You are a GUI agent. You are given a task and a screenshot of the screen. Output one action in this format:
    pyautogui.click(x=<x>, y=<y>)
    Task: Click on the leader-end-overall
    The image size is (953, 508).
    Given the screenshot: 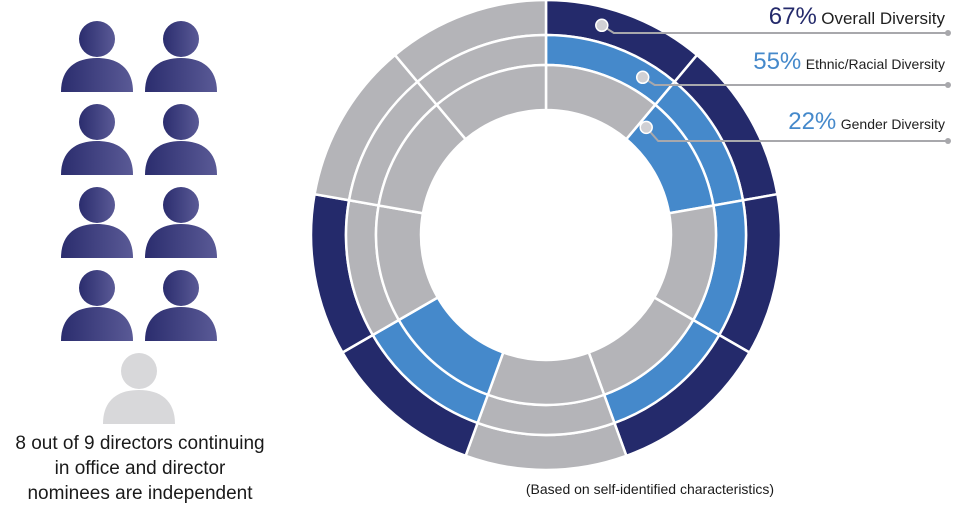 What is the action you would take?
    pyautogui.click(x=948, y=33)
    